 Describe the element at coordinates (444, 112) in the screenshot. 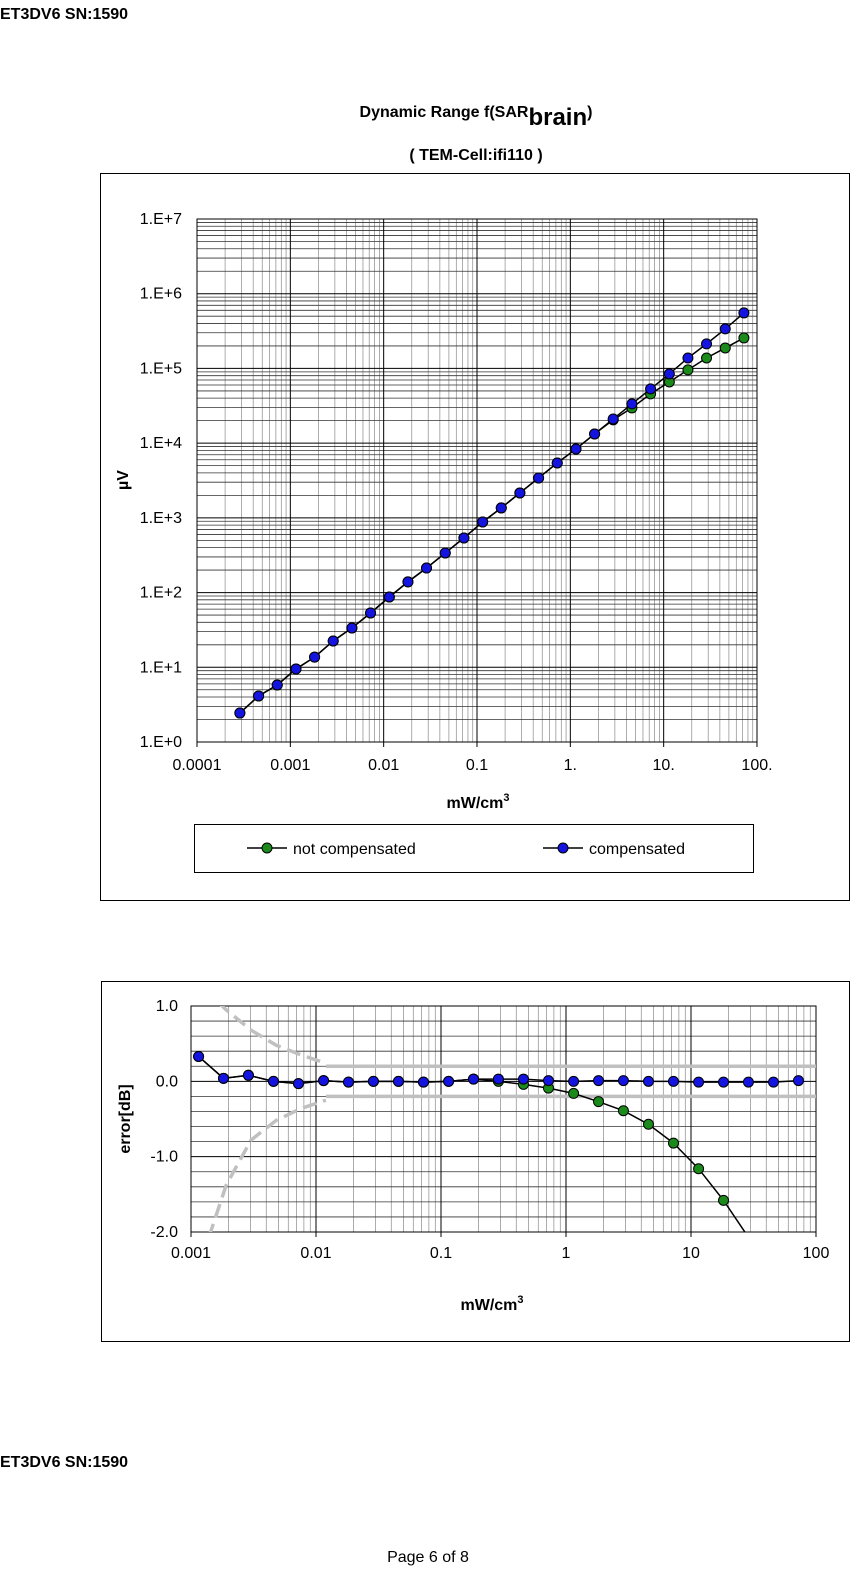

I see `title-main: Dynamic Range f(SAR` at that location.